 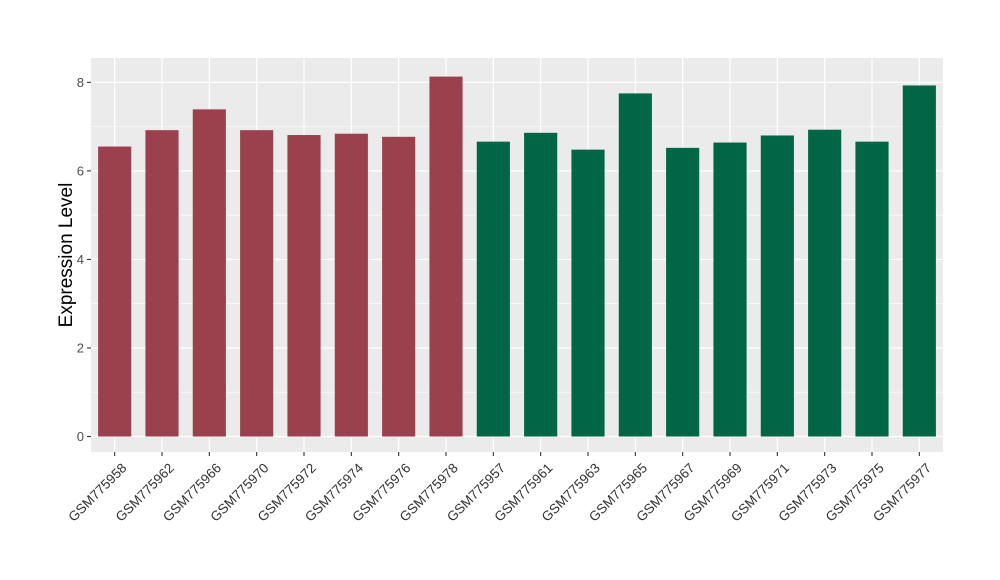 I want to click on y-tick-label: 0, so click(x=80, y=436).